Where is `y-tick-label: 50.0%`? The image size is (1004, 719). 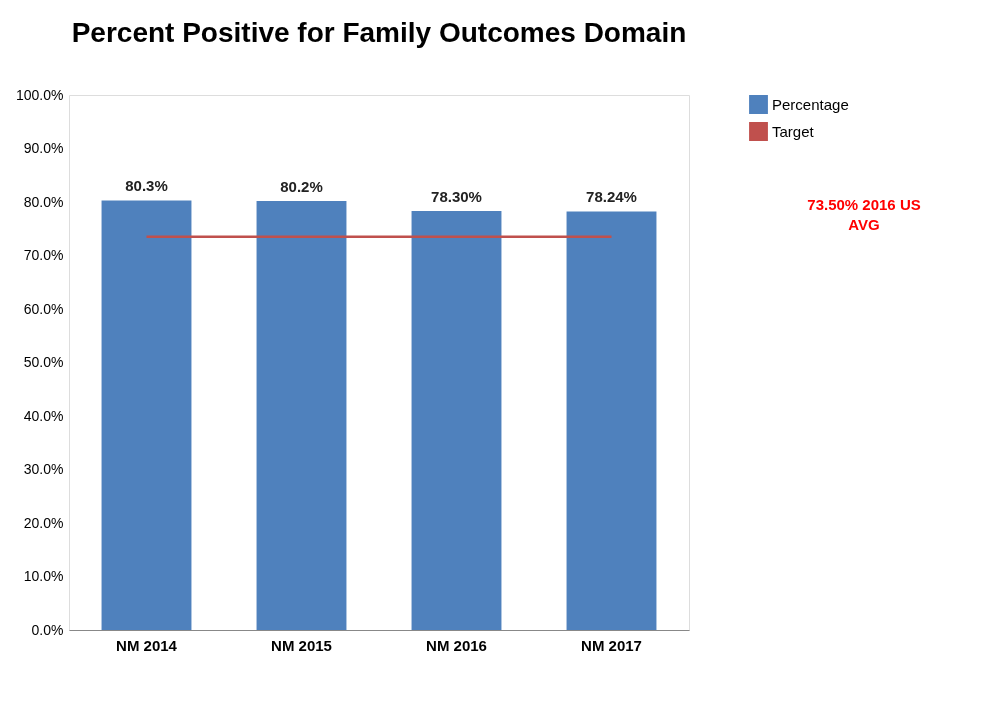
y-tick-label: 50.0% is located at coordinates (43, 362).